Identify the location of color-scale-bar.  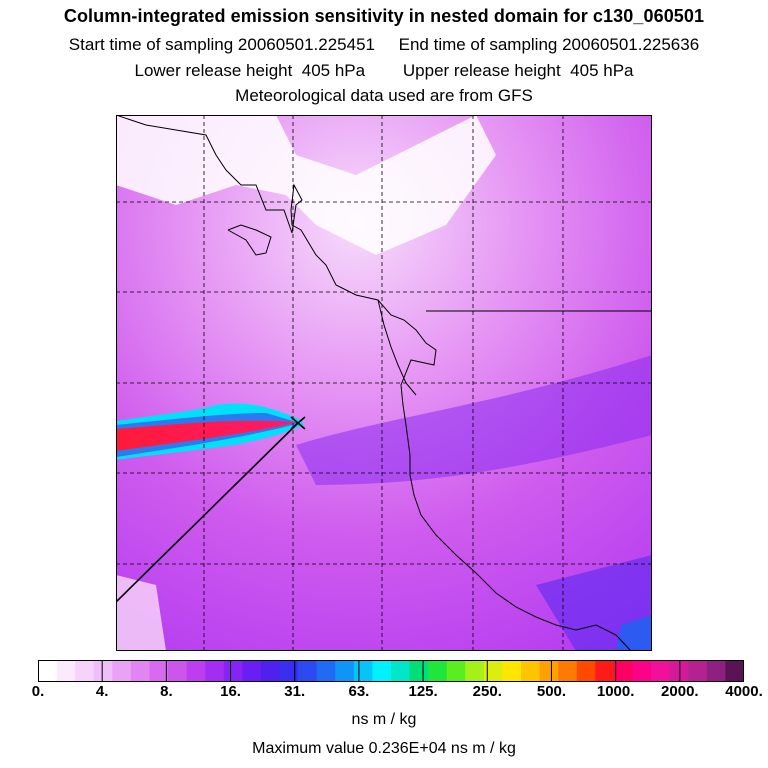
(391, 671).